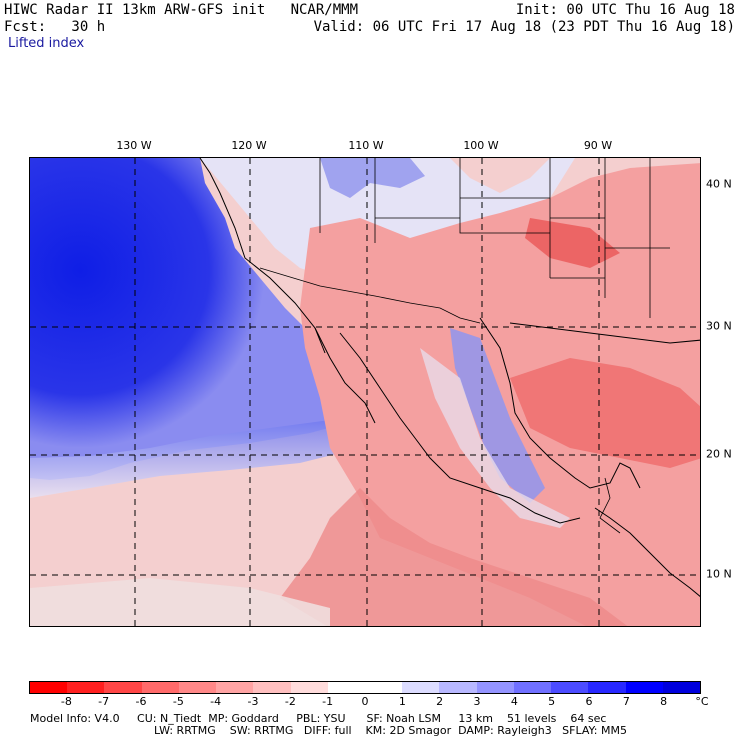 This screenshot has height=740, width=740. Describe the element at coordinates (249, 145) in the screenshot. I see `lon-label-120w: 120 W` at that location.